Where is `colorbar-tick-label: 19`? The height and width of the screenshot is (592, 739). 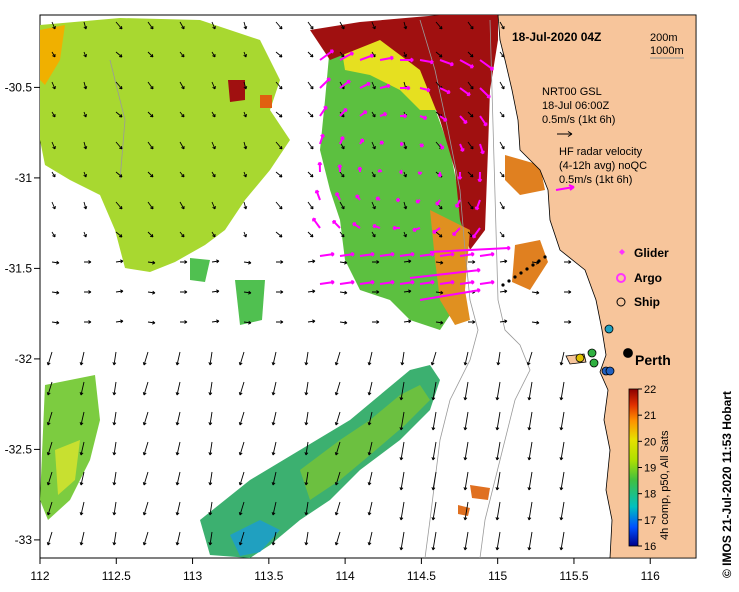
colorbar-tick-label: 19 is located at coordinates (650, 469).